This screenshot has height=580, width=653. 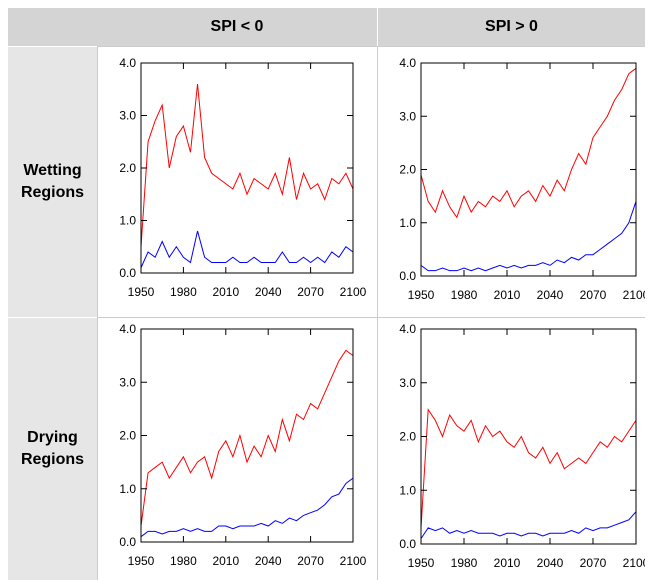 I want to click on corner, so click(x=52, y=27).